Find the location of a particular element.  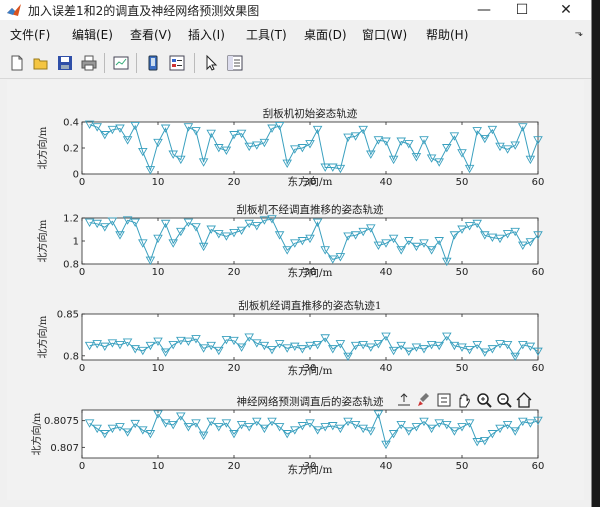

save-icon is located at coordinates (65, 63).